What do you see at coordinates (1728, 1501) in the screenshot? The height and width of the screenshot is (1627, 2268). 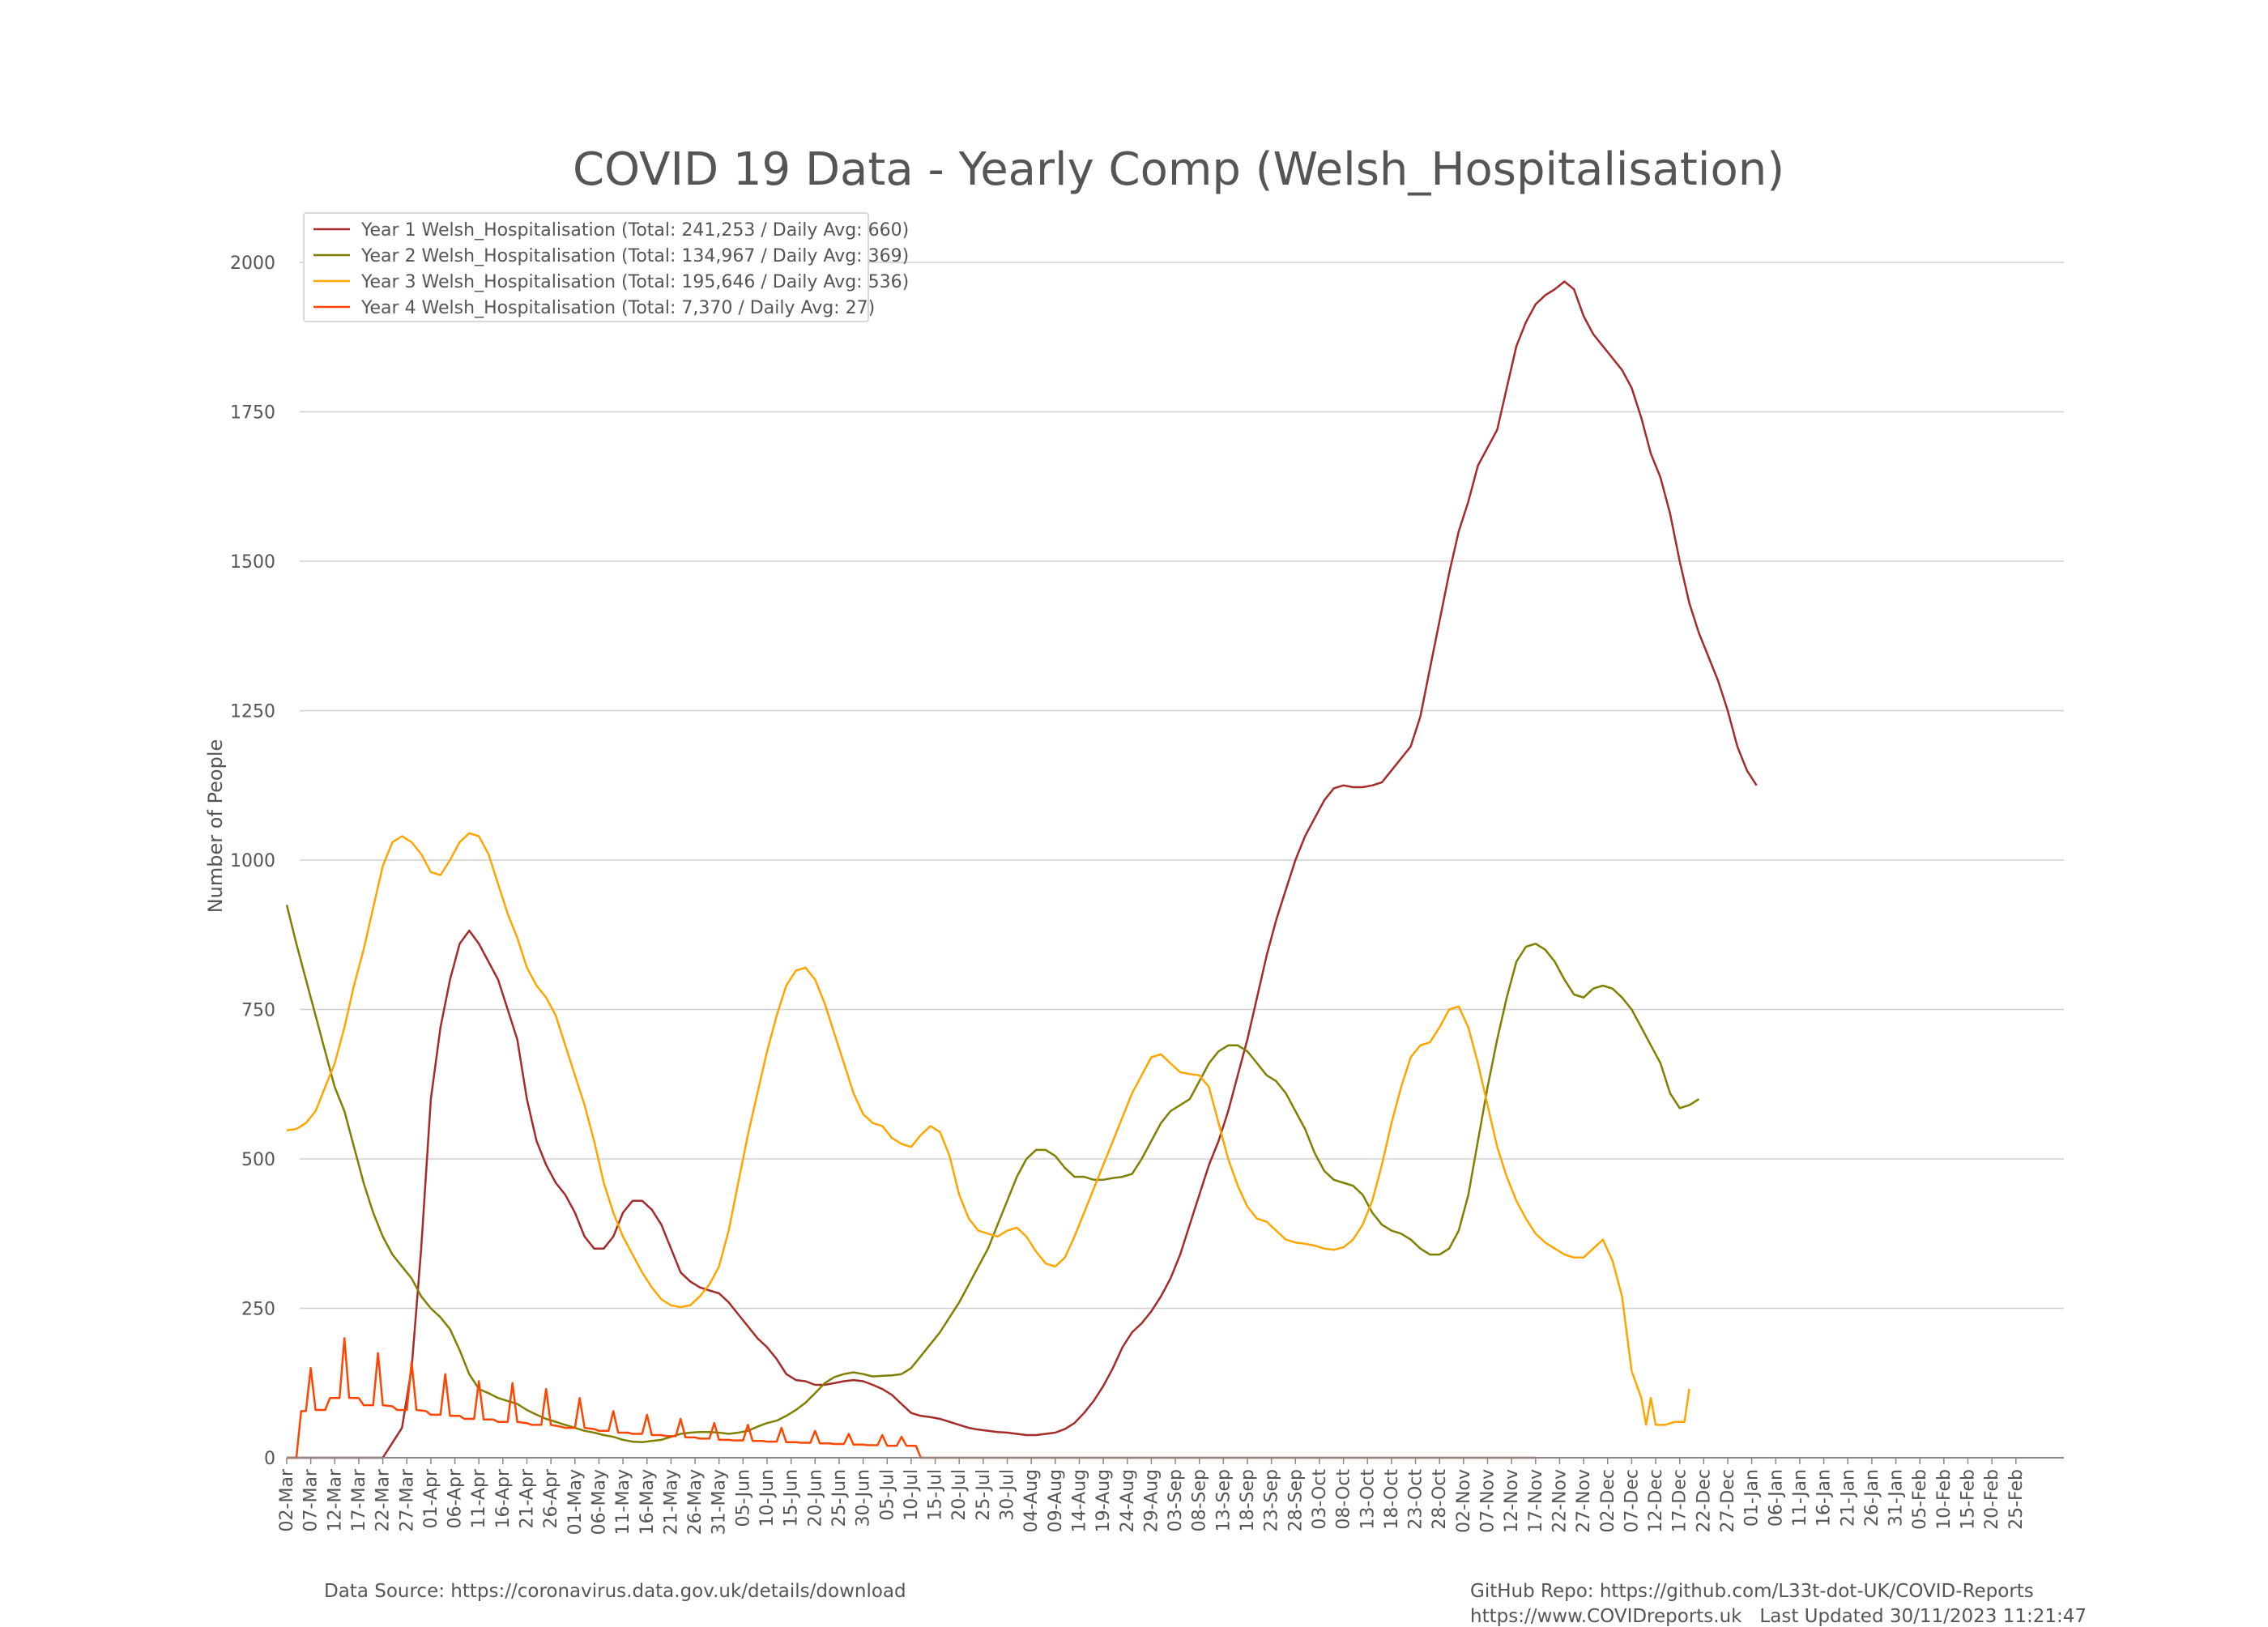 I see `x-tick-label: 27-Dec` at bounding box center [1728, 1501].